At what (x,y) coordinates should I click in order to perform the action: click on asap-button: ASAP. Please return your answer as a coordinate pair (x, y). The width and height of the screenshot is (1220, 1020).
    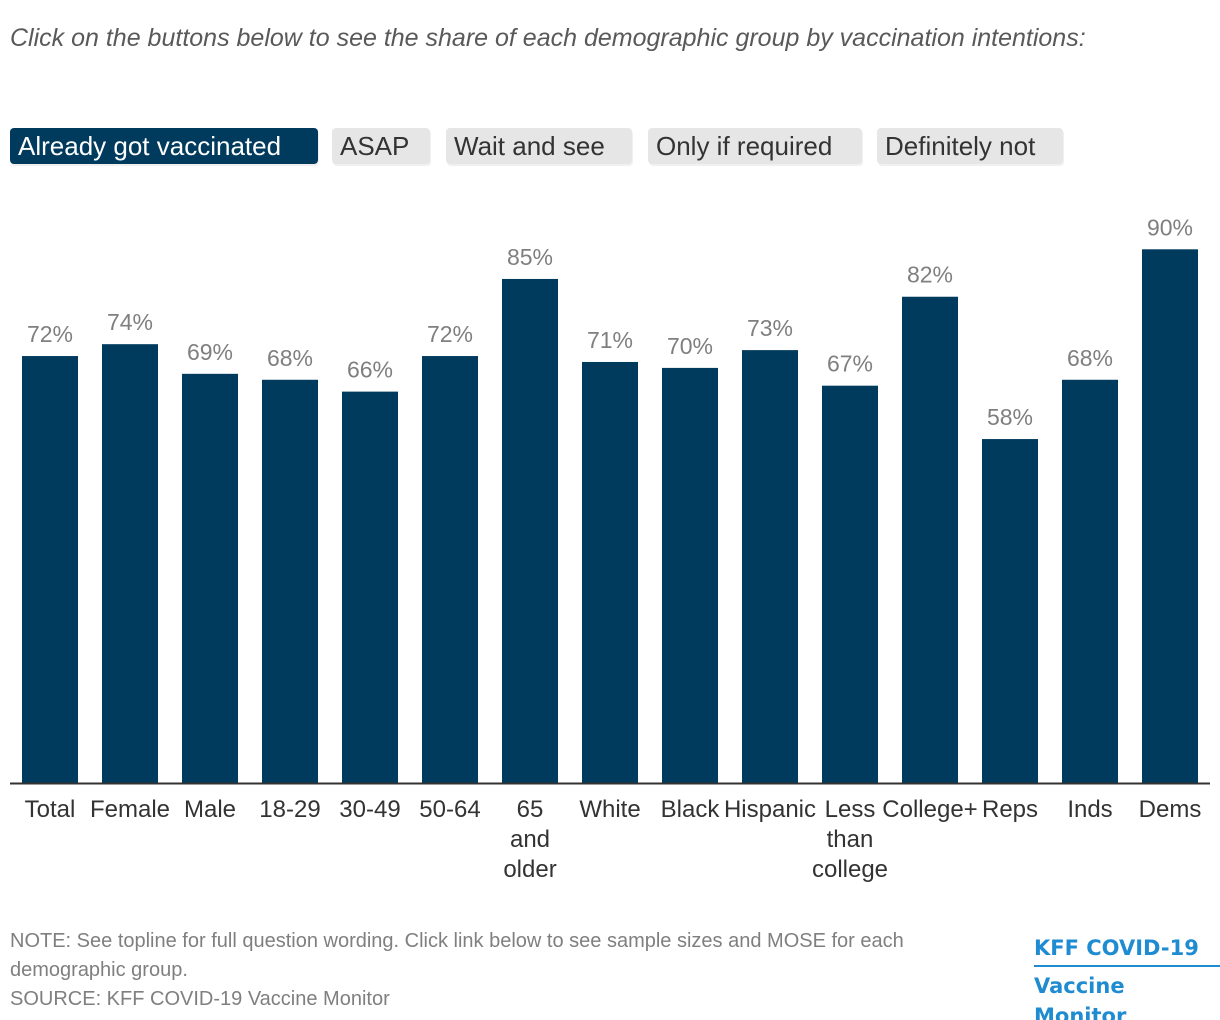
    Looking at the image, I should click on (381, 146).